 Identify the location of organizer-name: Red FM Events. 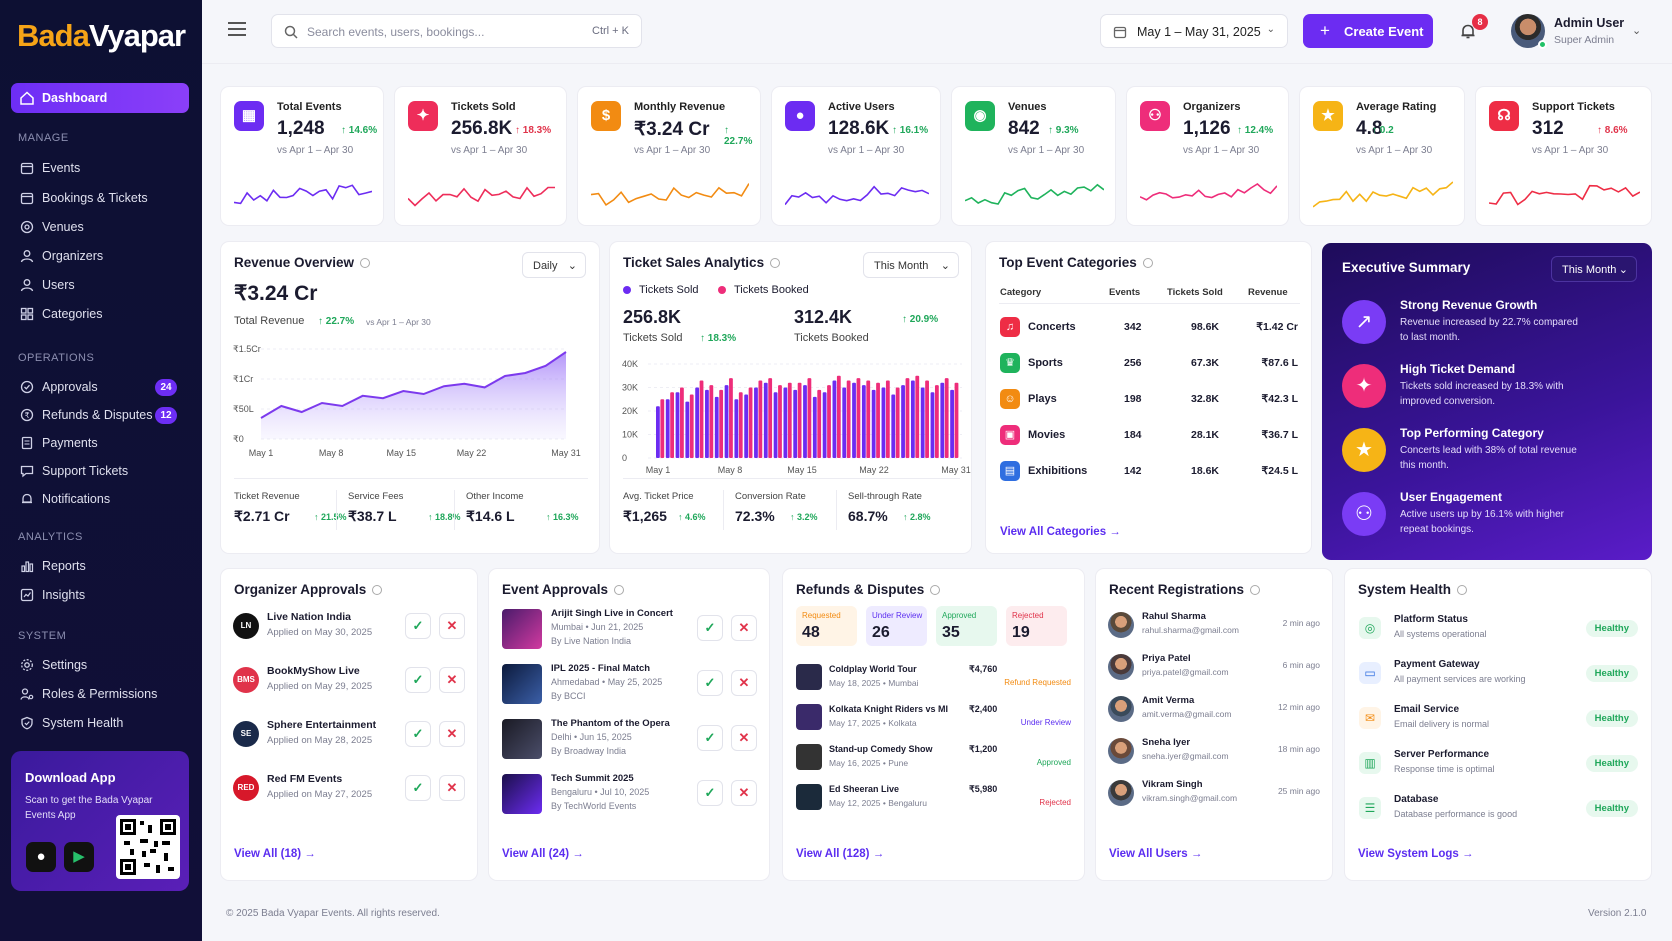
(305, 779).